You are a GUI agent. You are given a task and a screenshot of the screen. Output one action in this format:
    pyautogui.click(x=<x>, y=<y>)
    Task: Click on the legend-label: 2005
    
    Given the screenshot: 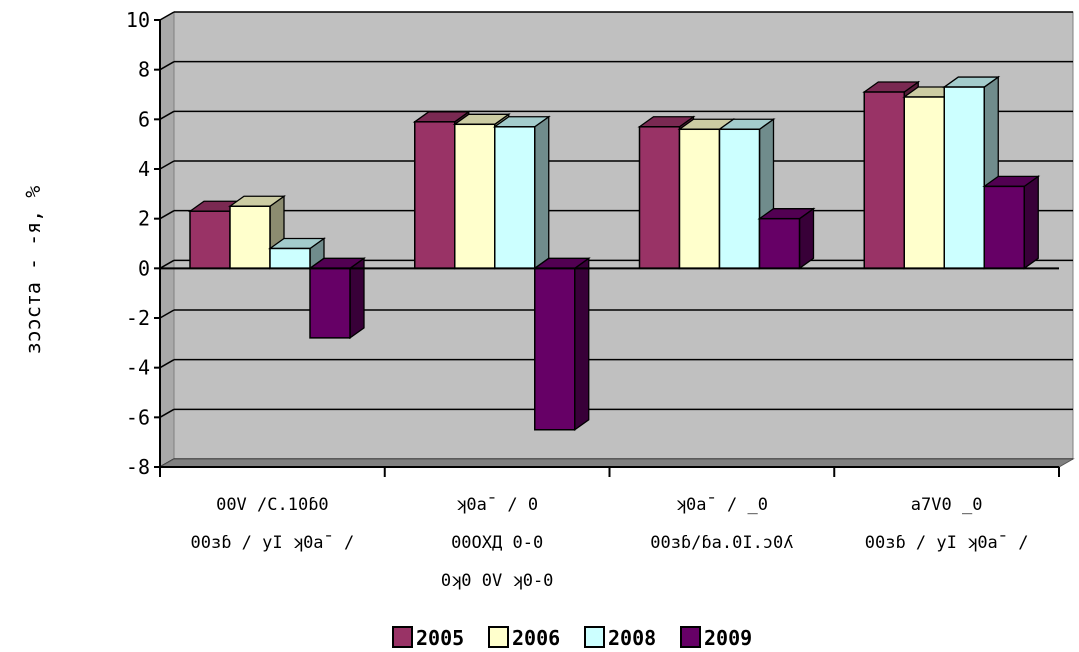 What is the action you would take?
    pyautogui.click(x=440, y=638)
    